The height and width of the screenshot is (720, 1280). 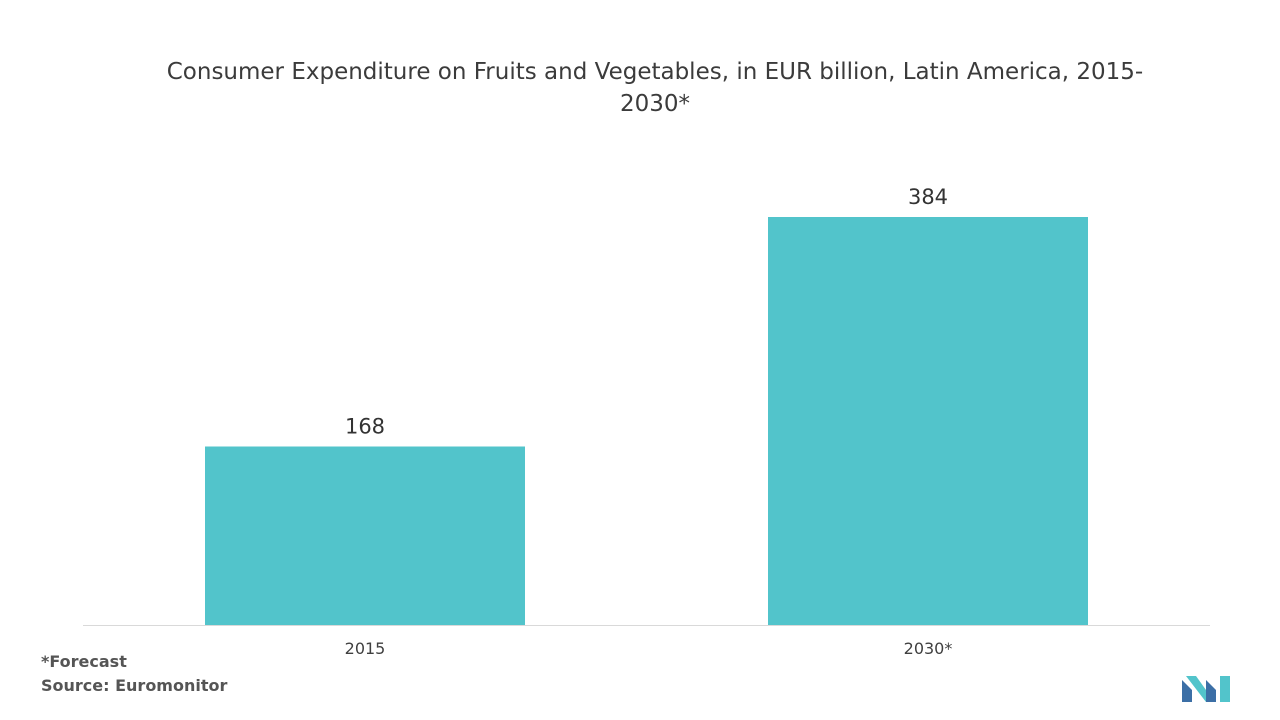 I want to click on source-note: Source: Euromonitor, so click(x=134, y=685).